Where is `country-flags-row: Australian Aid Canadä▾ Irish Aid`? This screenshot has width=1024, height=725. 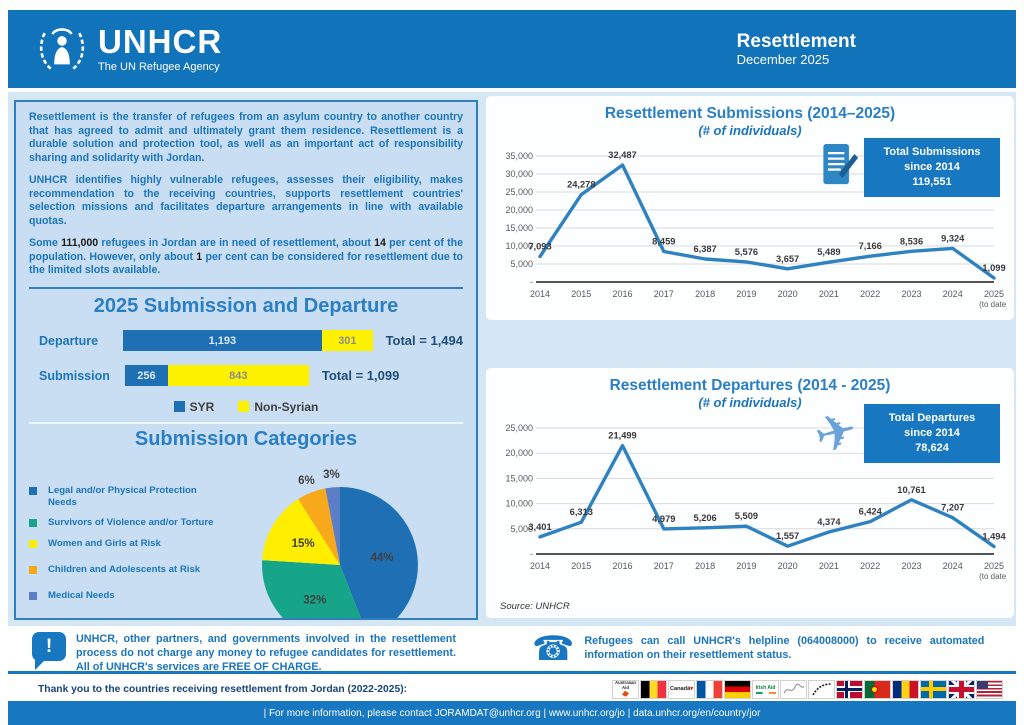
country-flags-row: Australian Aid Canadä▾ Irish Aid is located at coordinates (807, 689).